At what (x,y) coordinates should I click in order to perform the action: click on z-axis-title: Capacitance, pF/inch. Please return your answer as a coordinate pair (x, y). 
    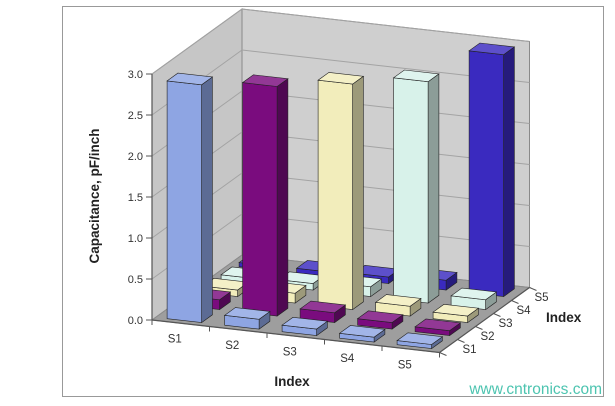
    Looking at the image, I should click on (94, 195).